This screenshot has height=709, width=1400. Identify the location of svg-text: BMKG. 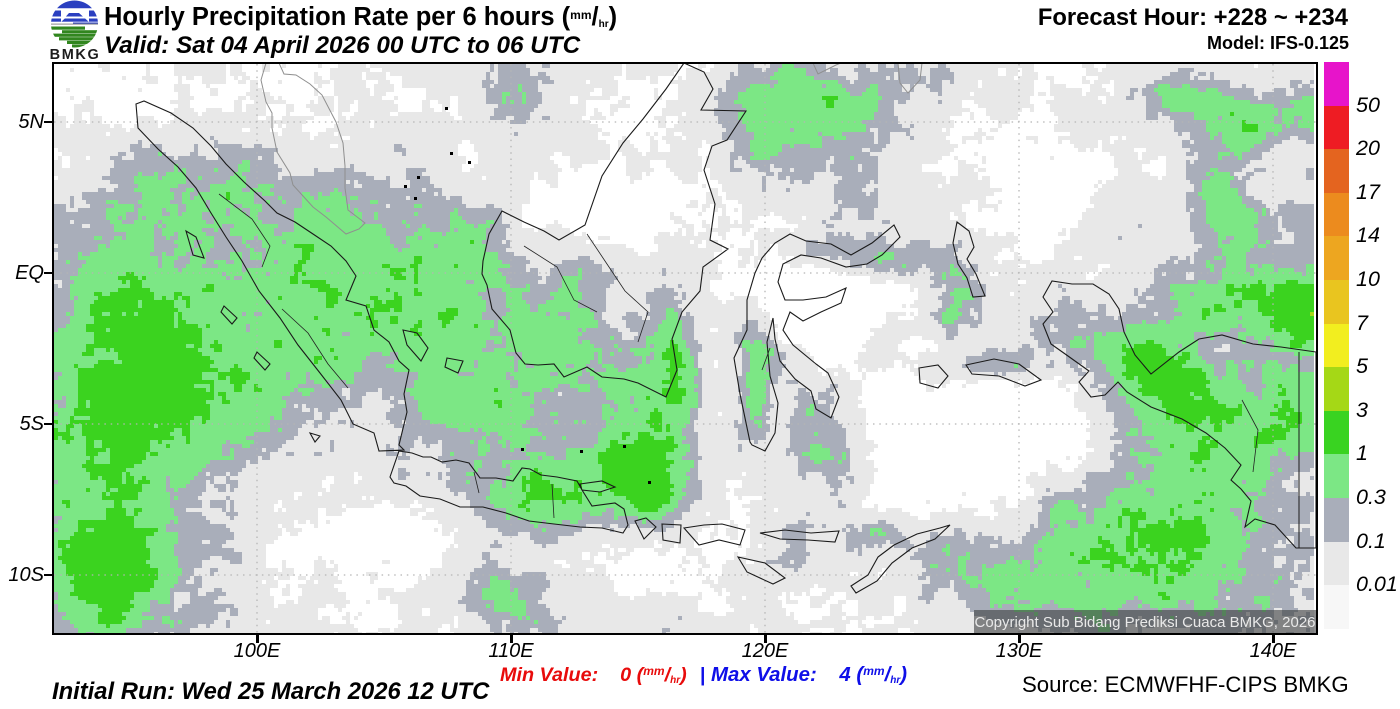
(75, 54).